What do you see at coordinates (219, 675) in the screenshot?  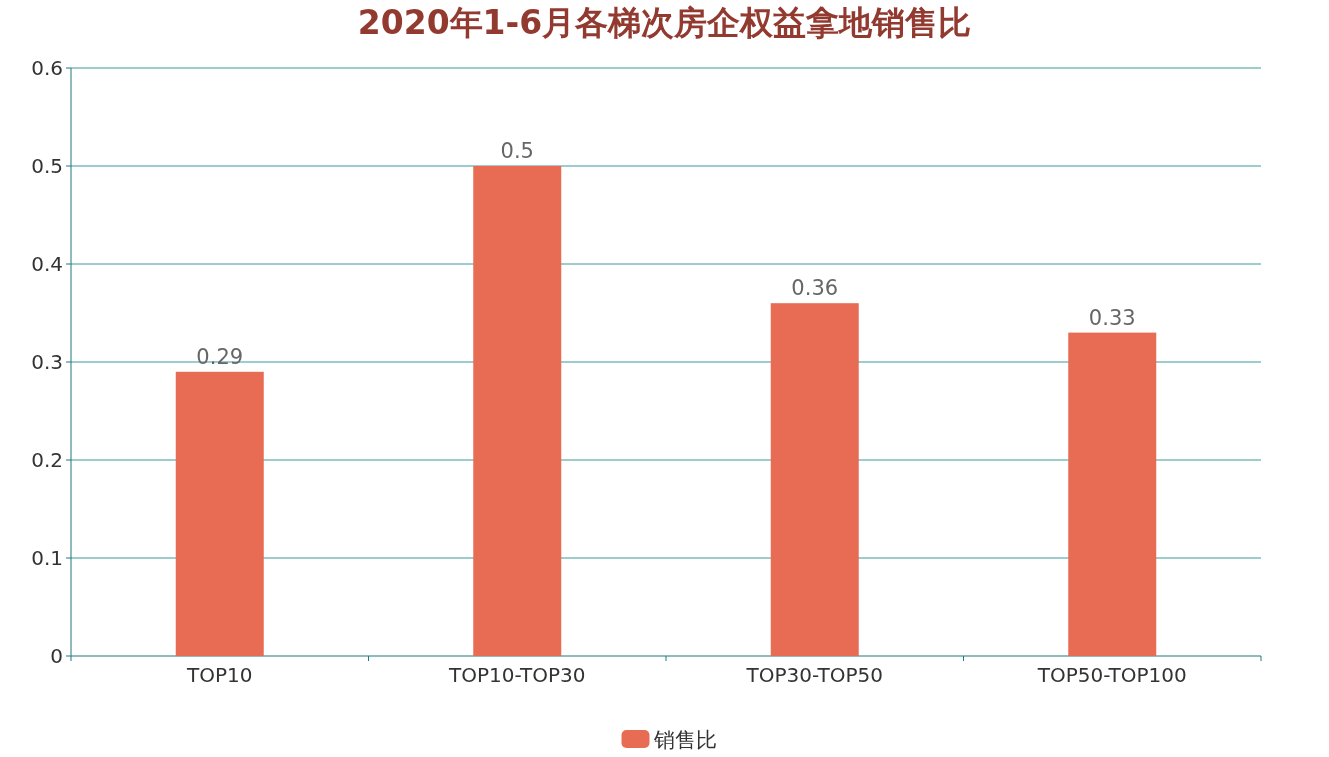 I see `x-tick-label: TOP10` at bounding box center [219, 675].